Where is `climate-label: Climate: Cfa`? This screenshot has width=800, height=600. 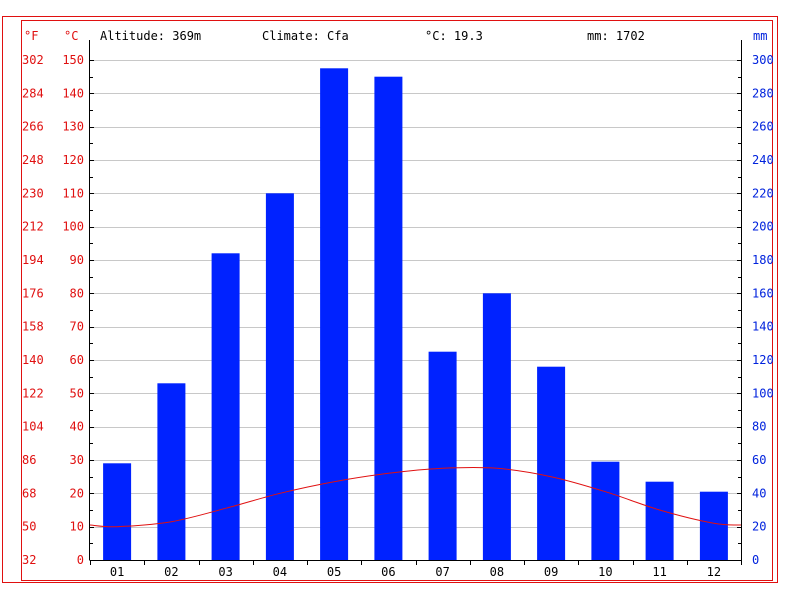 climate-label: Climate: Cfa is located at coordinates (305, 36).